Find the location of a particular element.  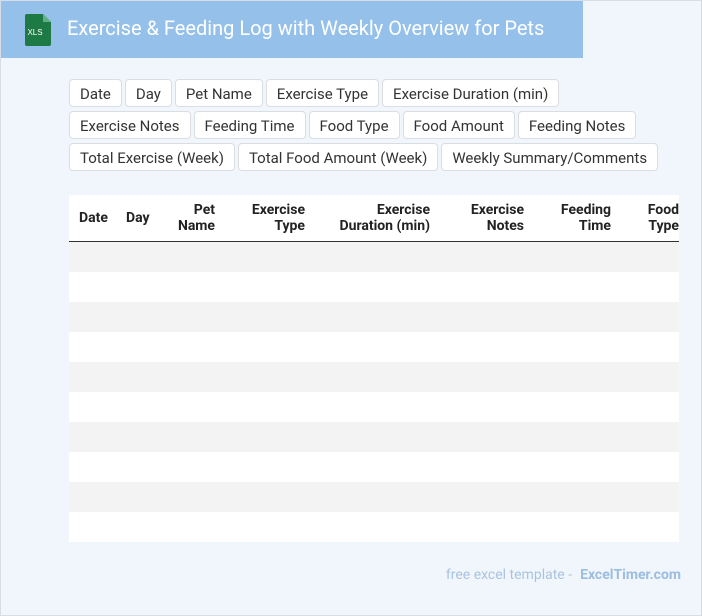

field-chip: Weekly Summary/Comments is located at coordinates (550, 157).